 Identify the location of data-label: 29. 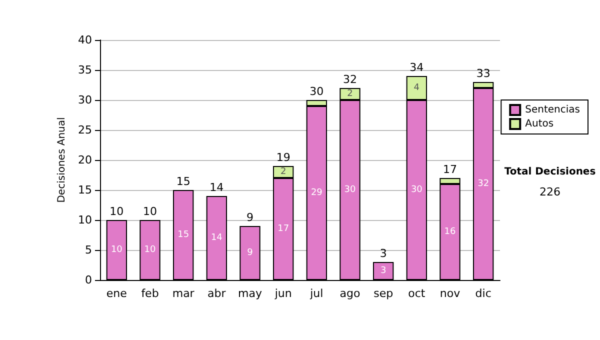
(316, 193).